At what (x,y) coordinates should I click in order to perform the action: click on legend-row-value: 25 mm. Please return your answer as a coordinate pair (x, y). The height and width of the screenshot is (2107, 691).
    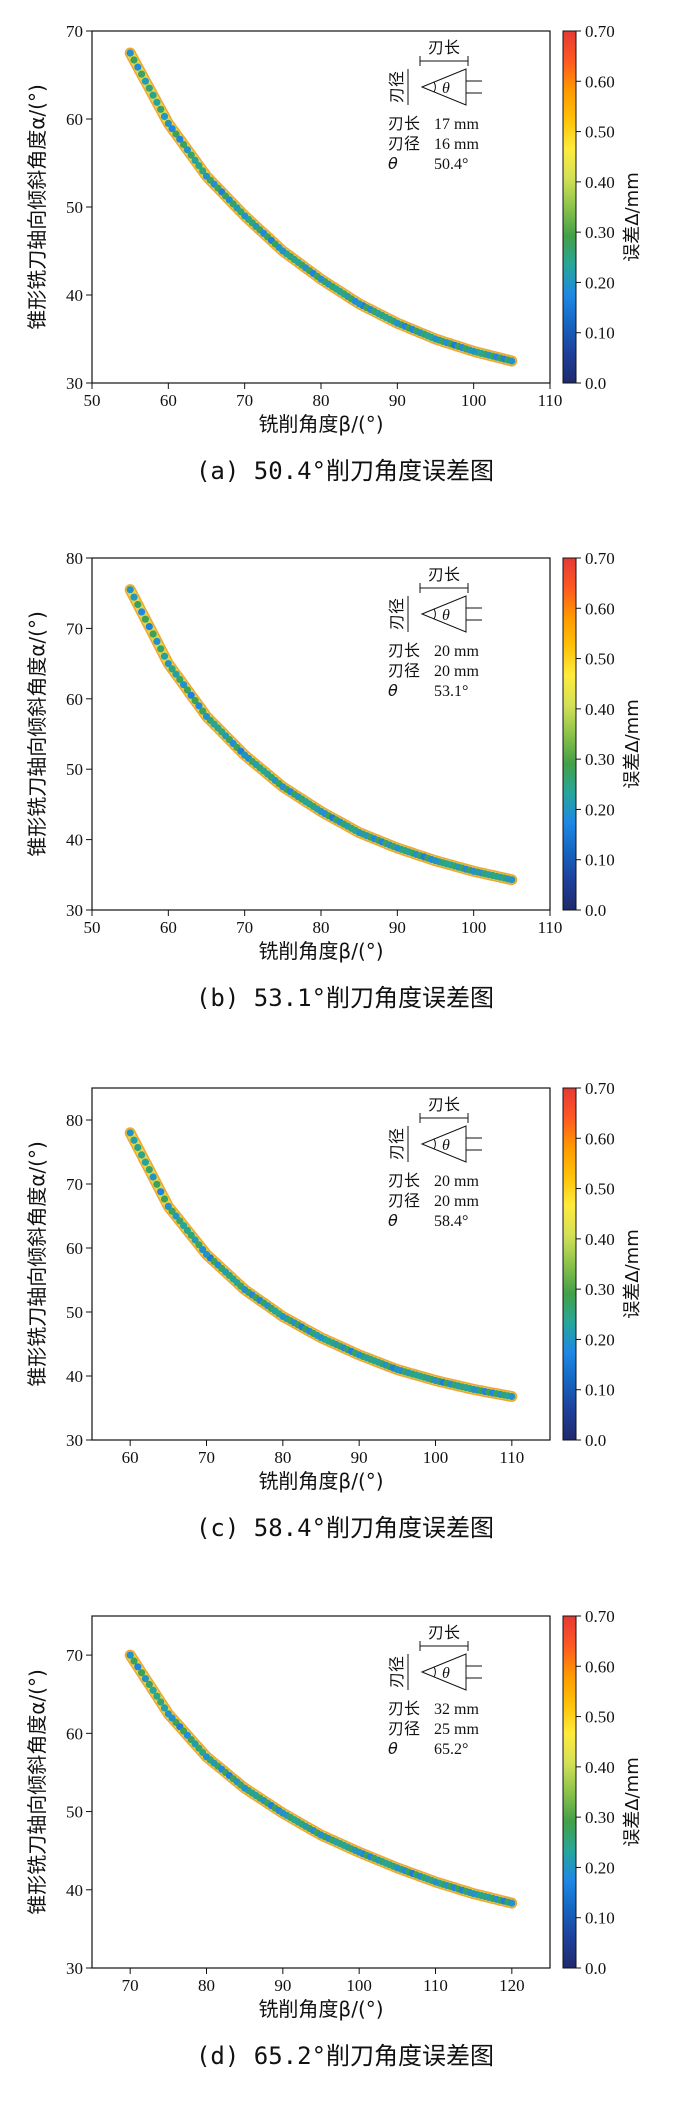
    Looking at the image, I should click on (456, 1729).